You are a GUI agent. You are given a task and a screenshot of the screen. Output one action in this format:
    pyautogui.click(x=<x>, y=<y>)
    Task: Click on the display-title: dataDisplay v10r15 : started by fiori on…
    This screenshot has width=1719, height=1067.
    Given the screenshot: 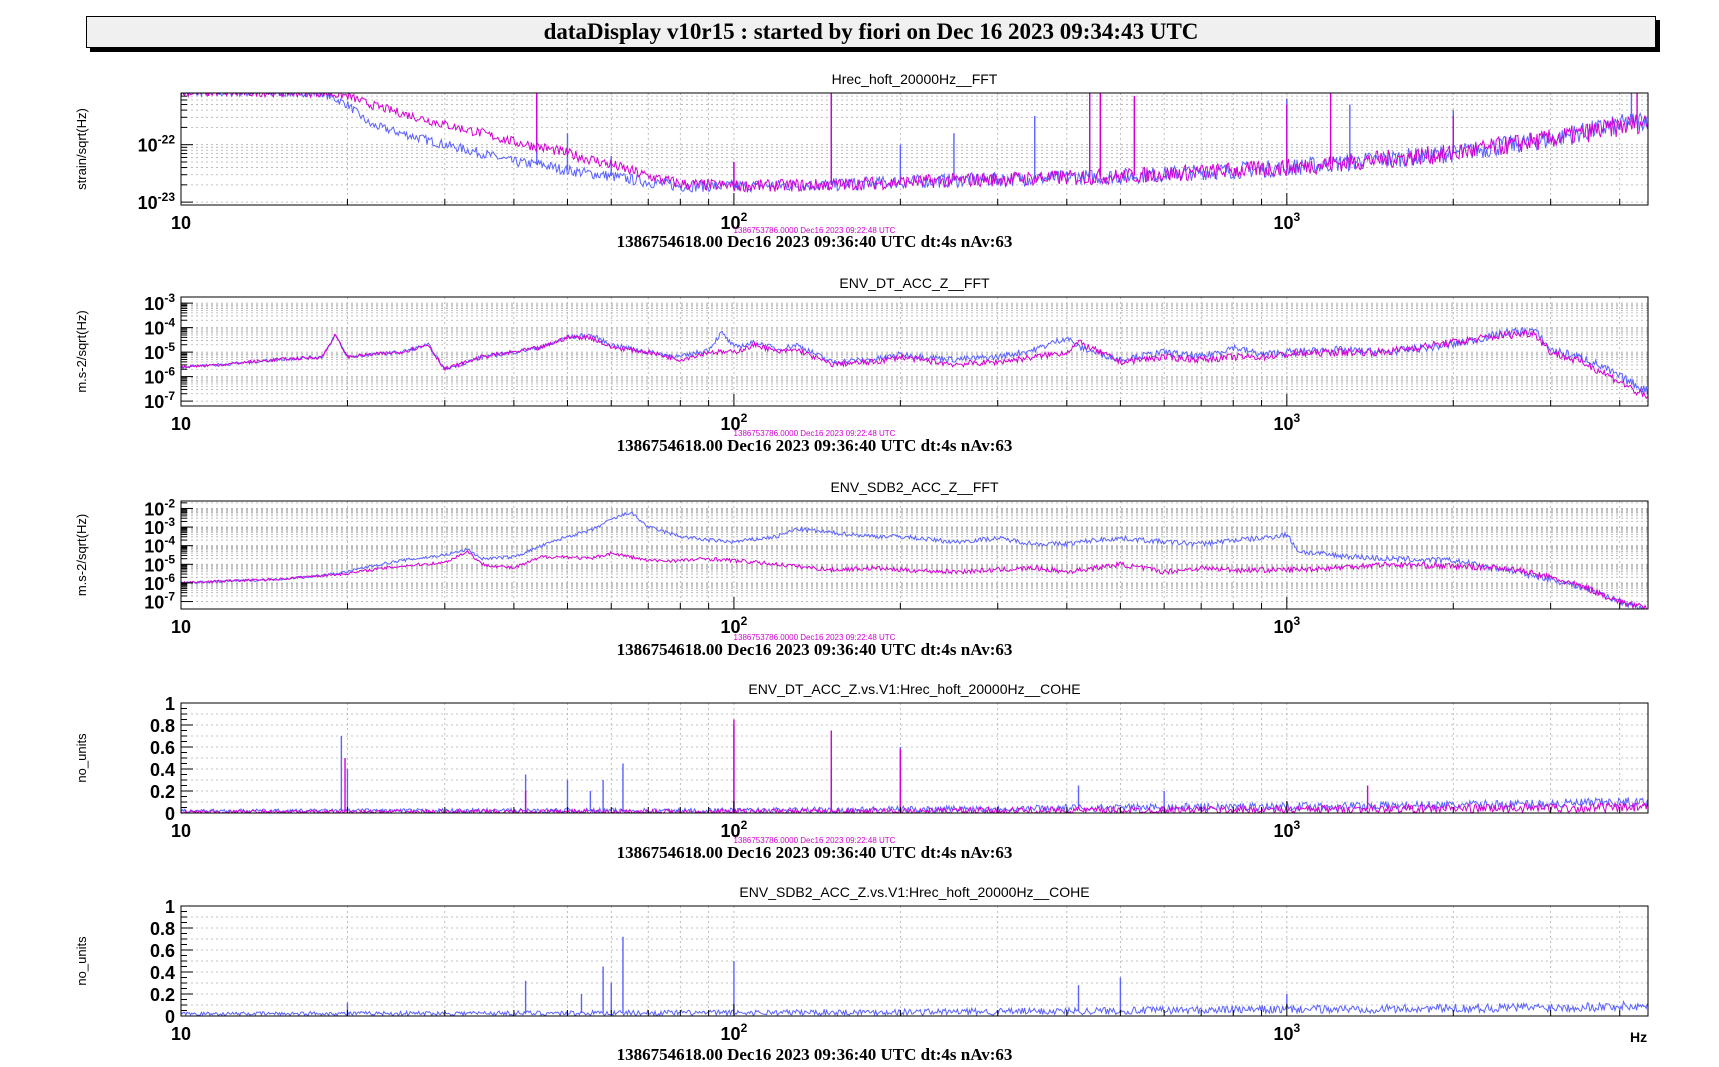 What is the action you would take?
    pyautogui.click(x=871, y=31)
    